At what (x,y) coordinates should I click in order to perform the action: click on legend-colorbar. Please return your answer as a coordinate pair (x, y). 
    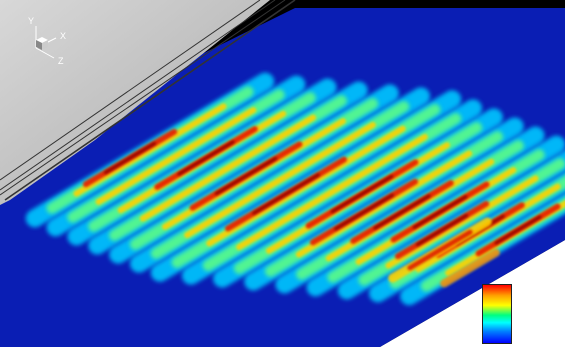
    Looking at the image, I should click on (497, 314).